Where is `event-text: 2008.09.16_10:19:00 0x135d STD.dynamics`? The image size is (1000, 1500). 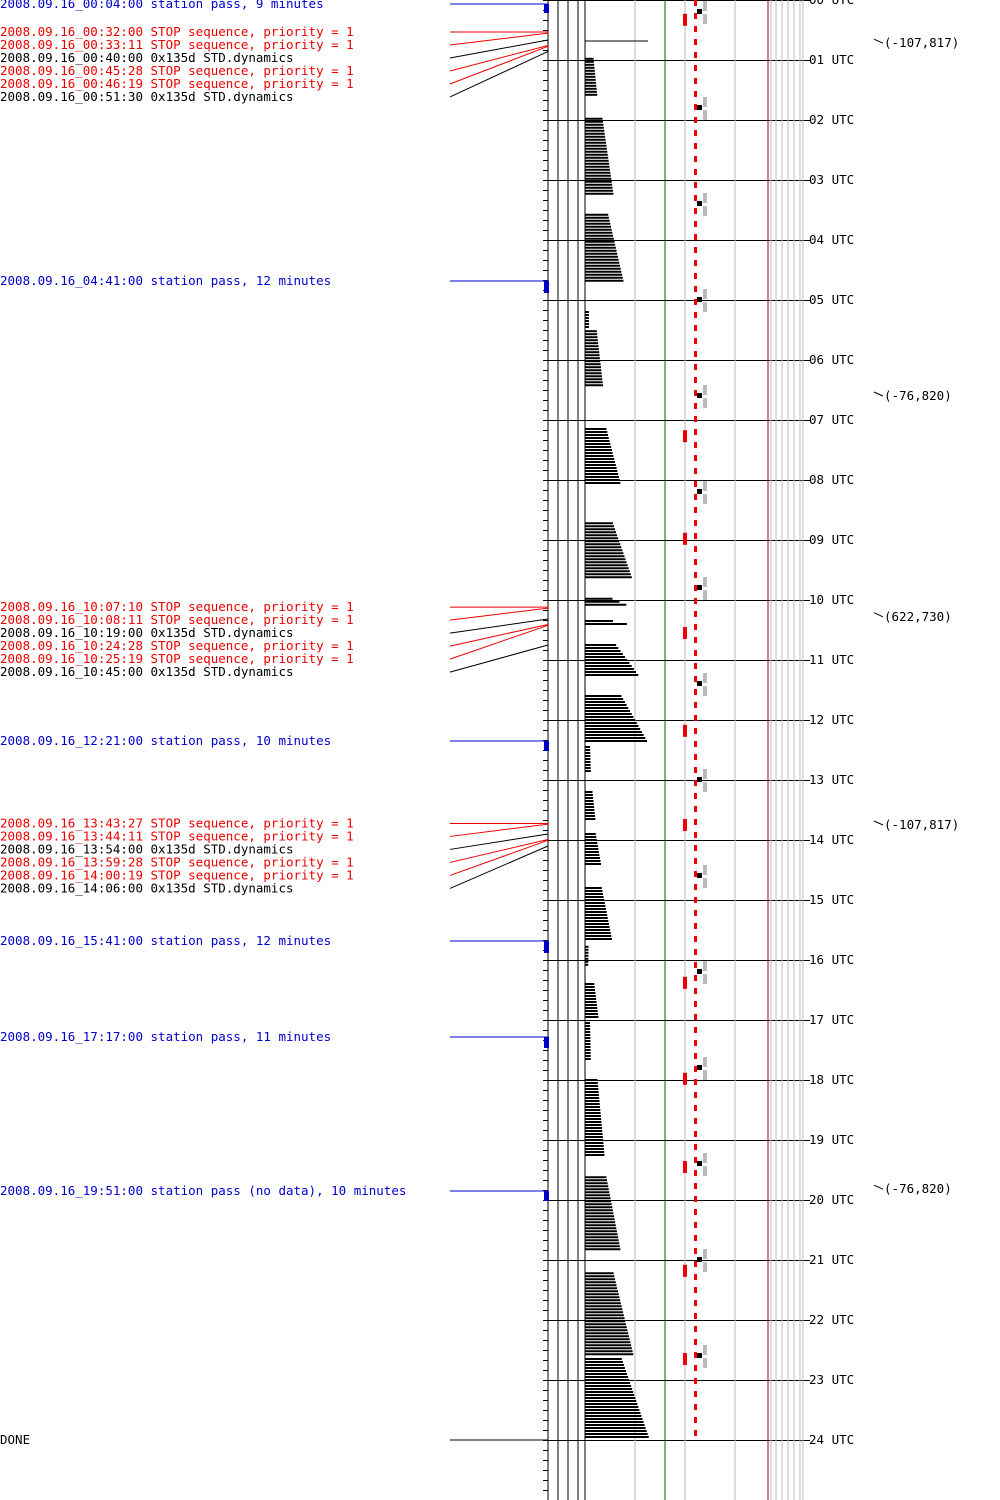 event-text: 2008.09.16_10:19:00 0x135d STD.dynamics is located at coordinates (147, 632).